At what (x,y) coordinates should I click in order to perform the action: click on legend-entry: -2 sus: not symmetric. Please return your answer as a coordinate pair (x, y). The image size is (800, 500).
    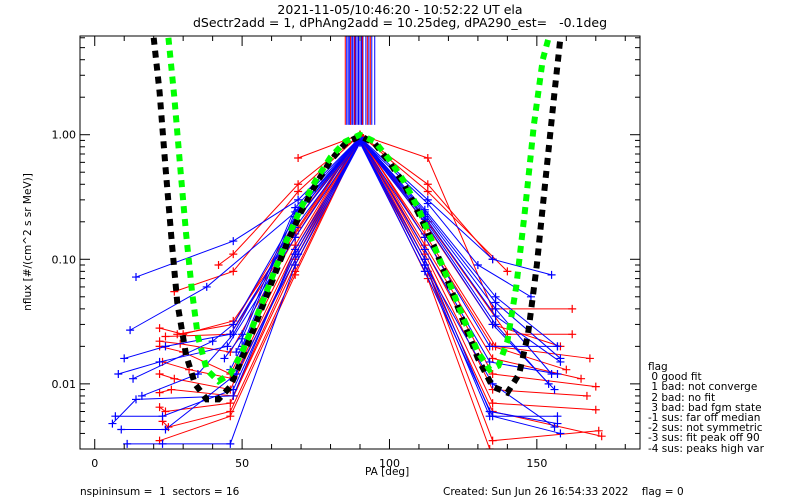
    Looking at the image, I should click on (705, 428).